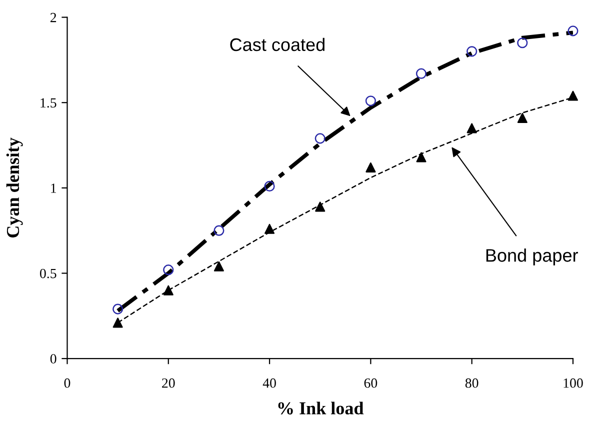 This screenshot has width=595, height=432. What do you see at coordinates (168, 383) in the screenshot?
I see `x-tick-label: 20` at bounding box center [168, 383].